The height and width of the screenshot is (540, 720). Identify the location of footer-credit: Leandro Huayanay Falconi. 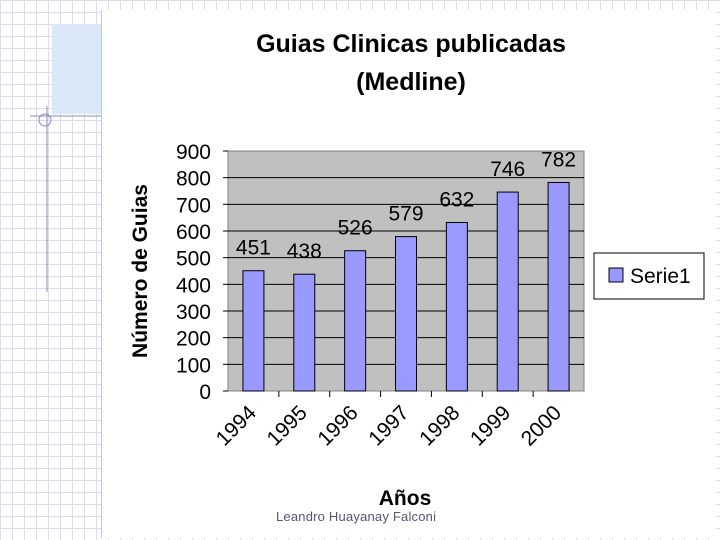
(356, 516).